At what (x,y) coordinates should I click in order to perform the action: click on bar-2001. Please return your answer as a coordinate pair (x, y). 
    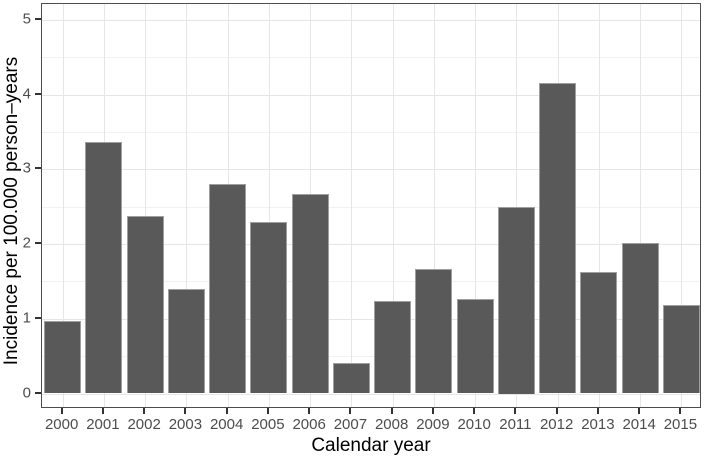
    Looking at the image, I should click on (104, 267).